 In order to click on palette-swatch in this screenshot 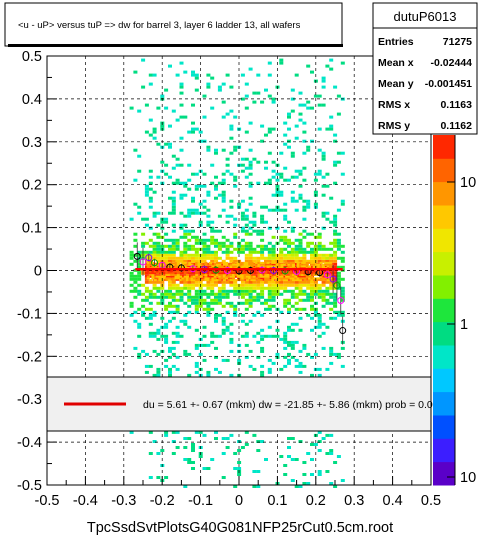, I will do `click(444, 473)`.